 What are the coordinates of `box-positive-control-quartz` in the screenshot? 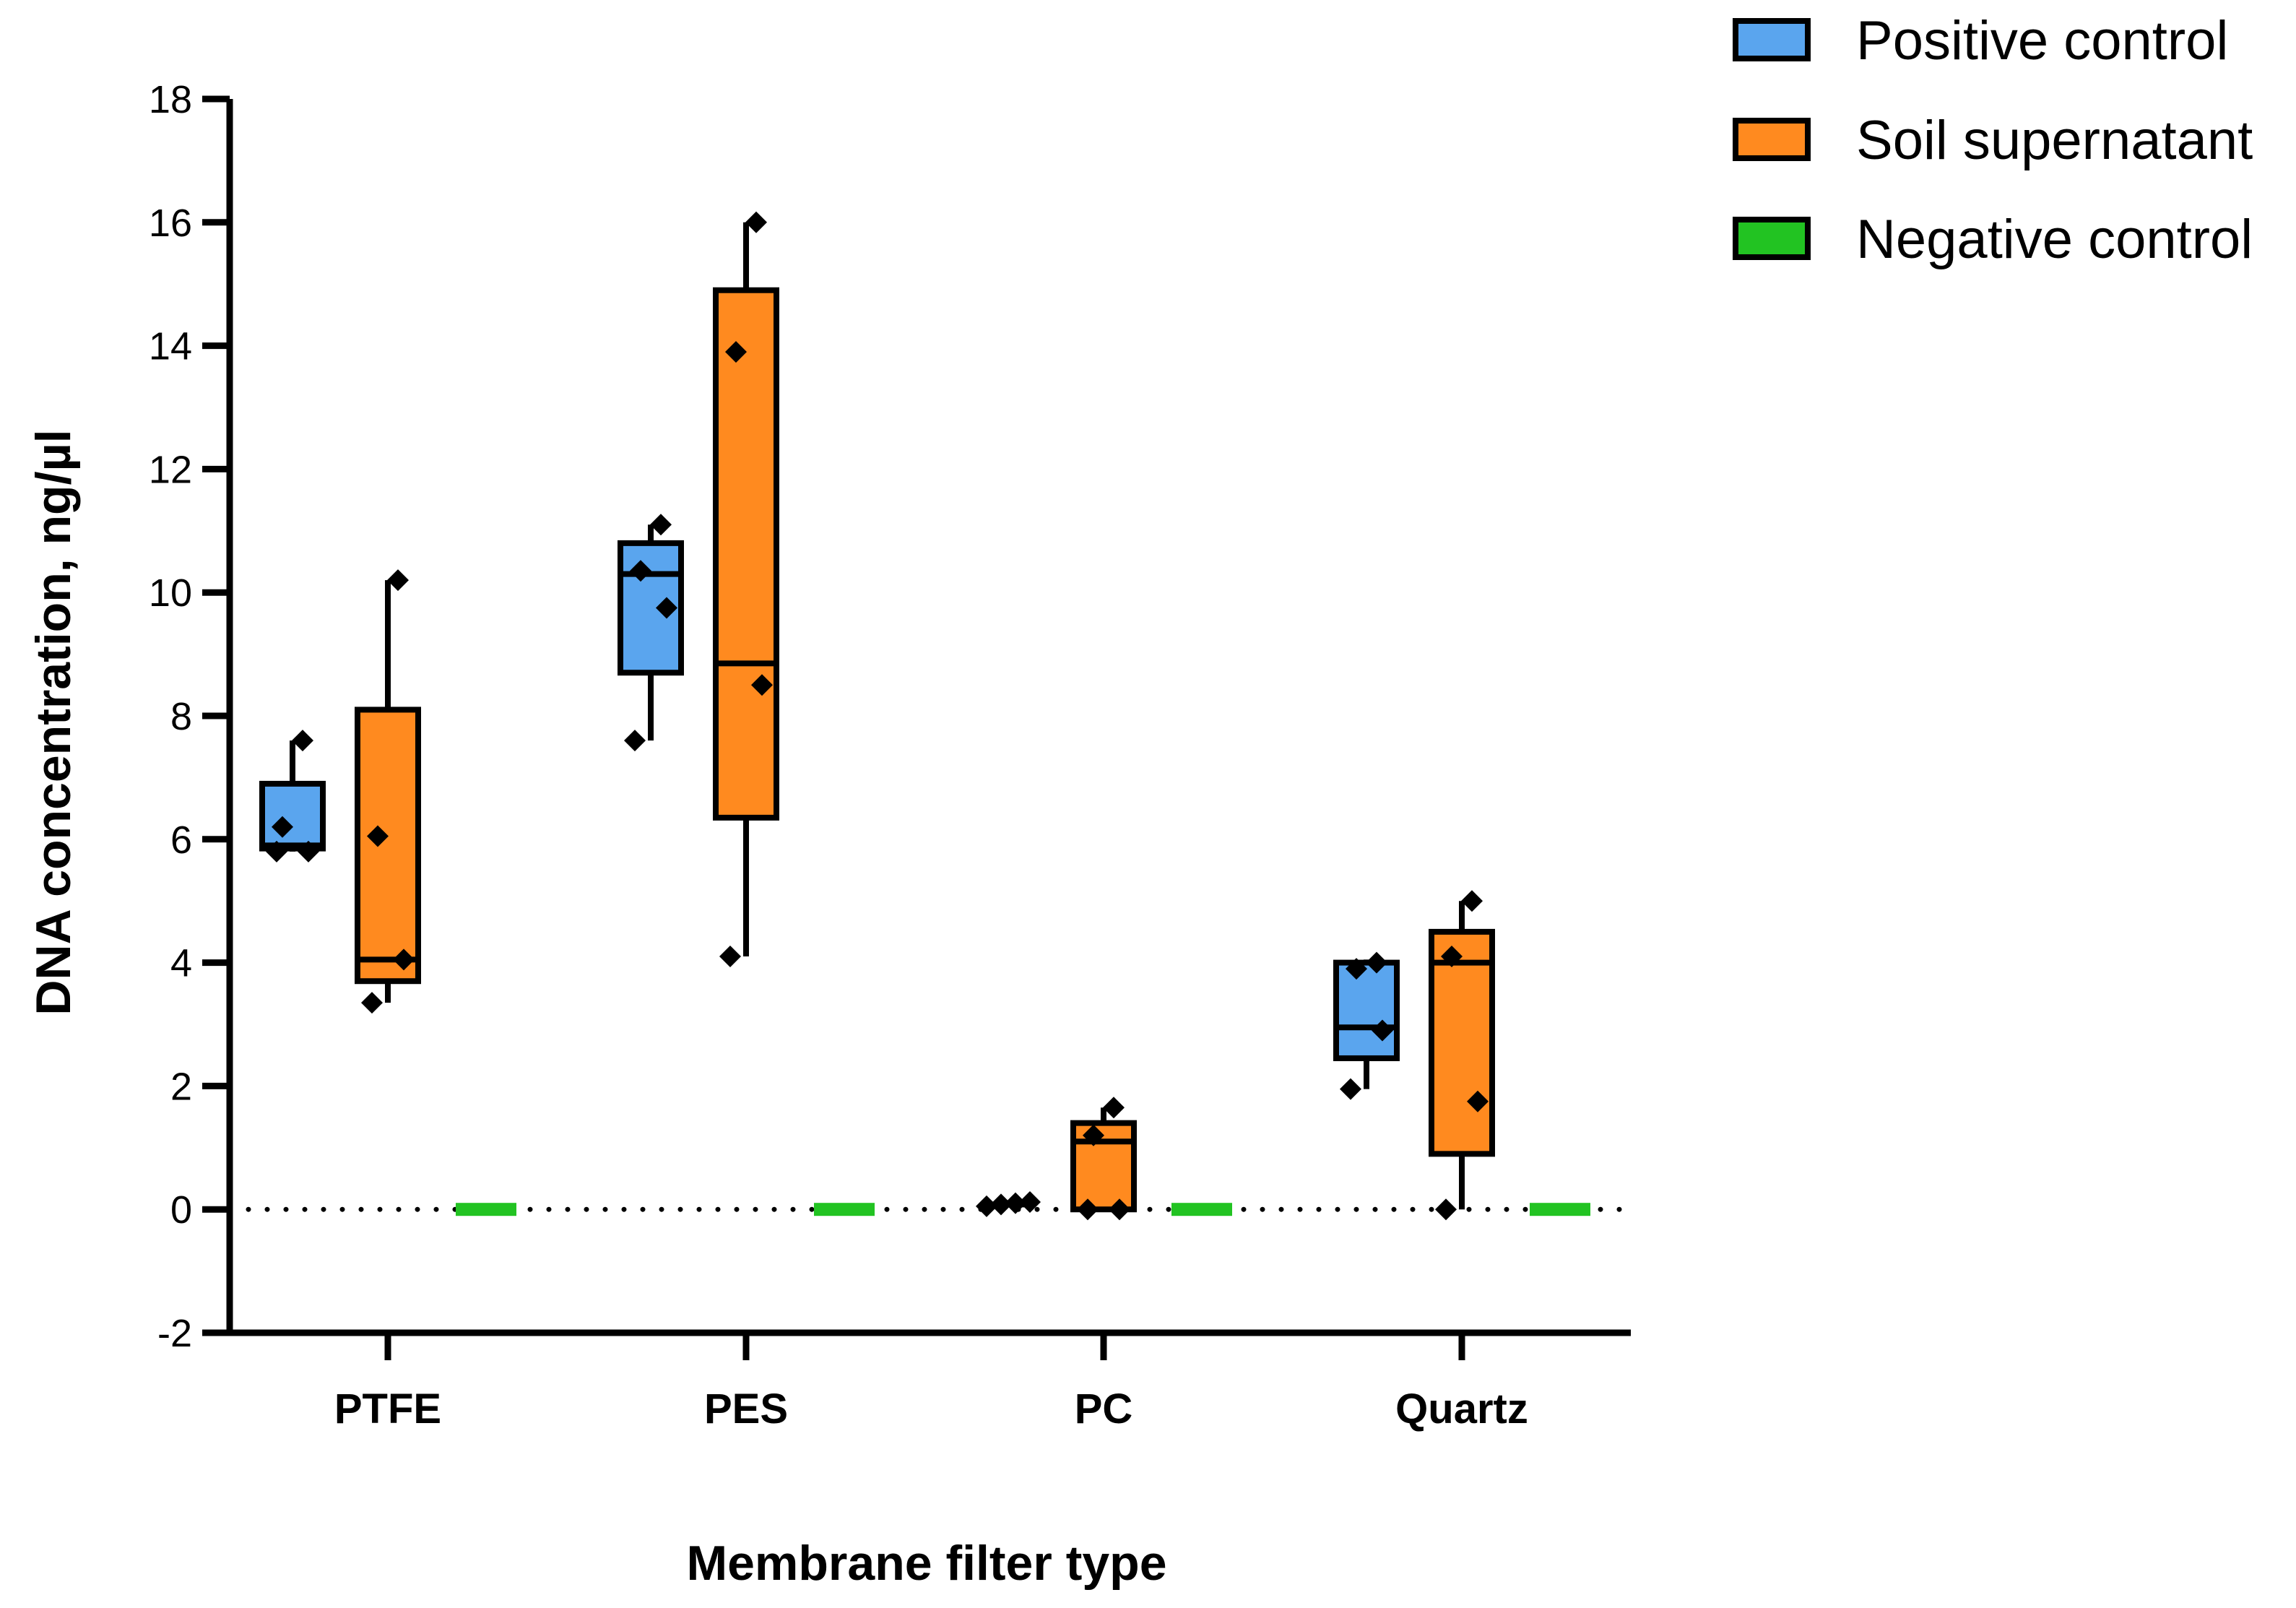 It's located at (1366, 1025).